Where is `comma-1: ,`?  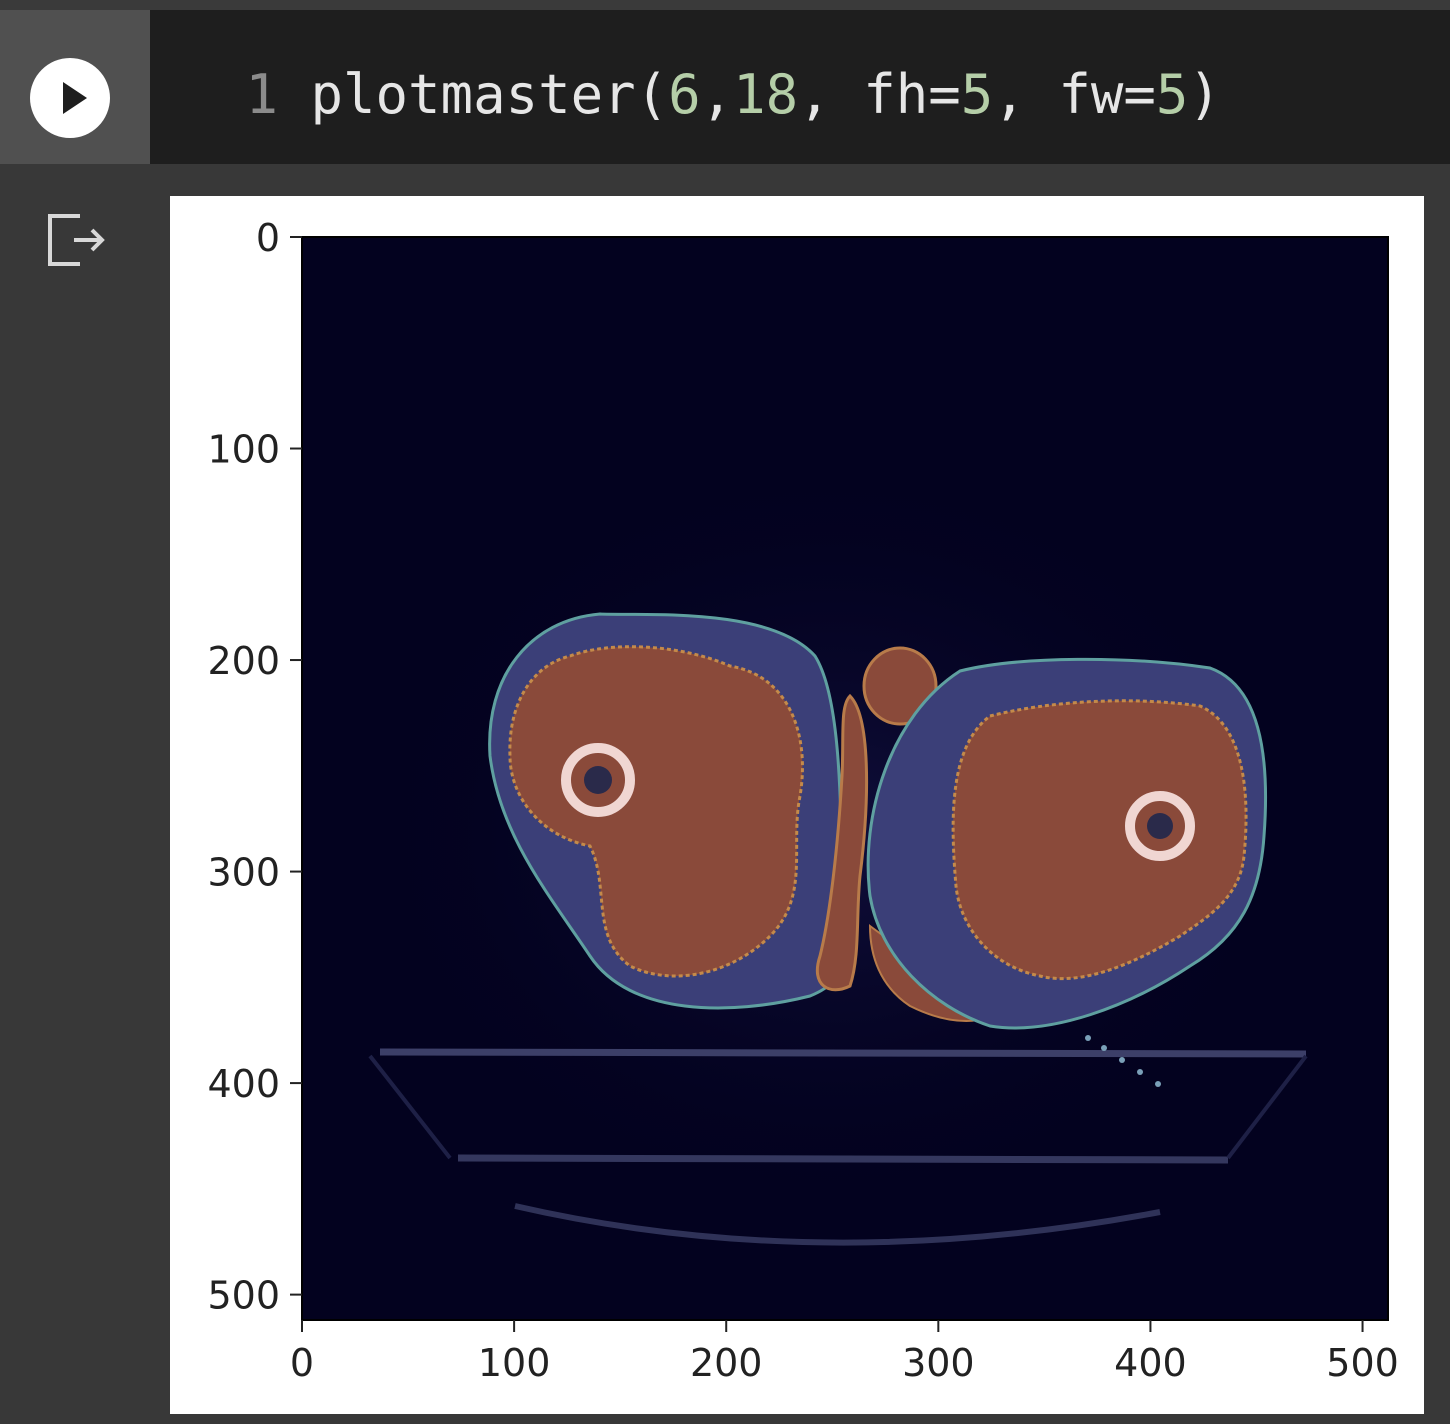
comma-1: , is located at coordinates (717, 94).